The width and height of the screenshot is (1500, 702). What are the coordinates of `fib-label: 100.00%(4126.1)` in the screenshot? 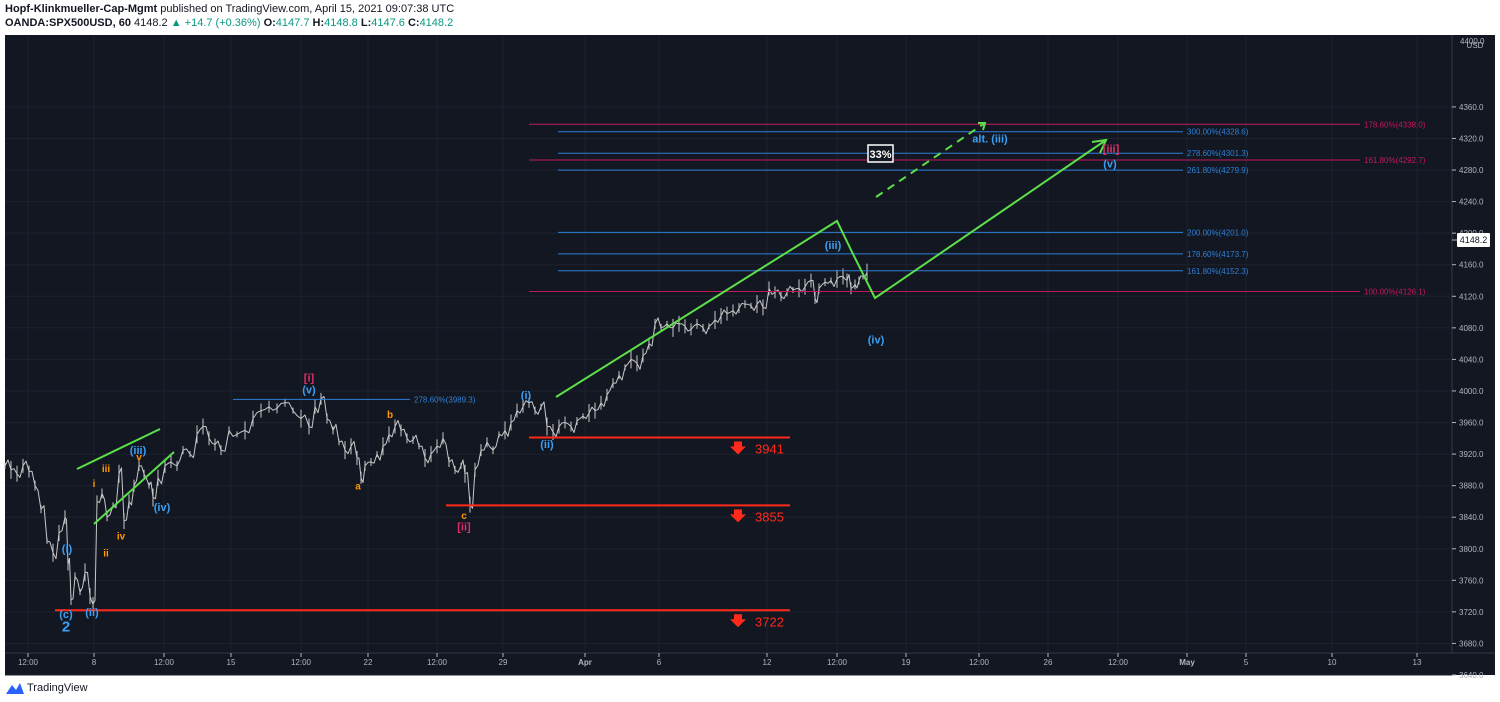 It's located at (1395, 291).